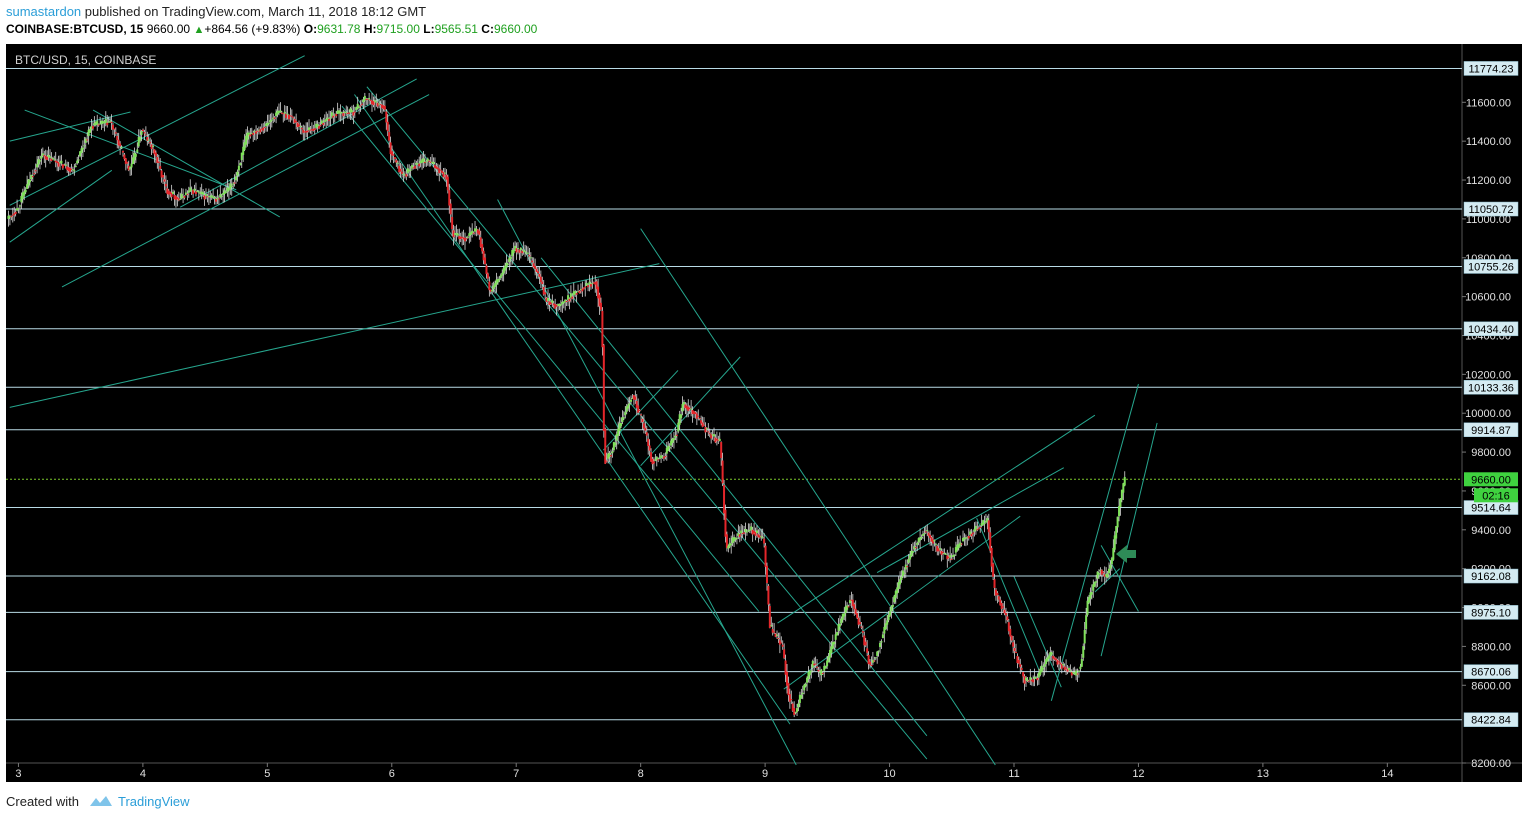  I want to click on time-tick-label: 13, so click(1263, 774).